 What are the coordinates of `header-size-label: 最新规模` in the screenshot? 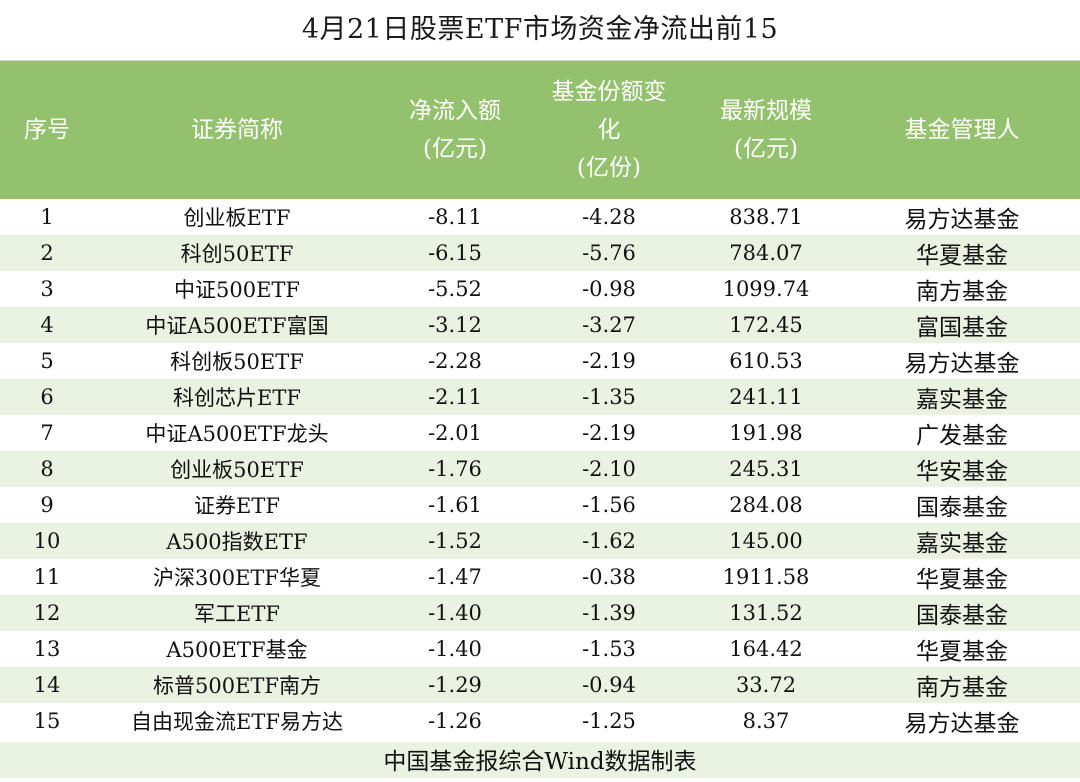 It's located at (766, 111).